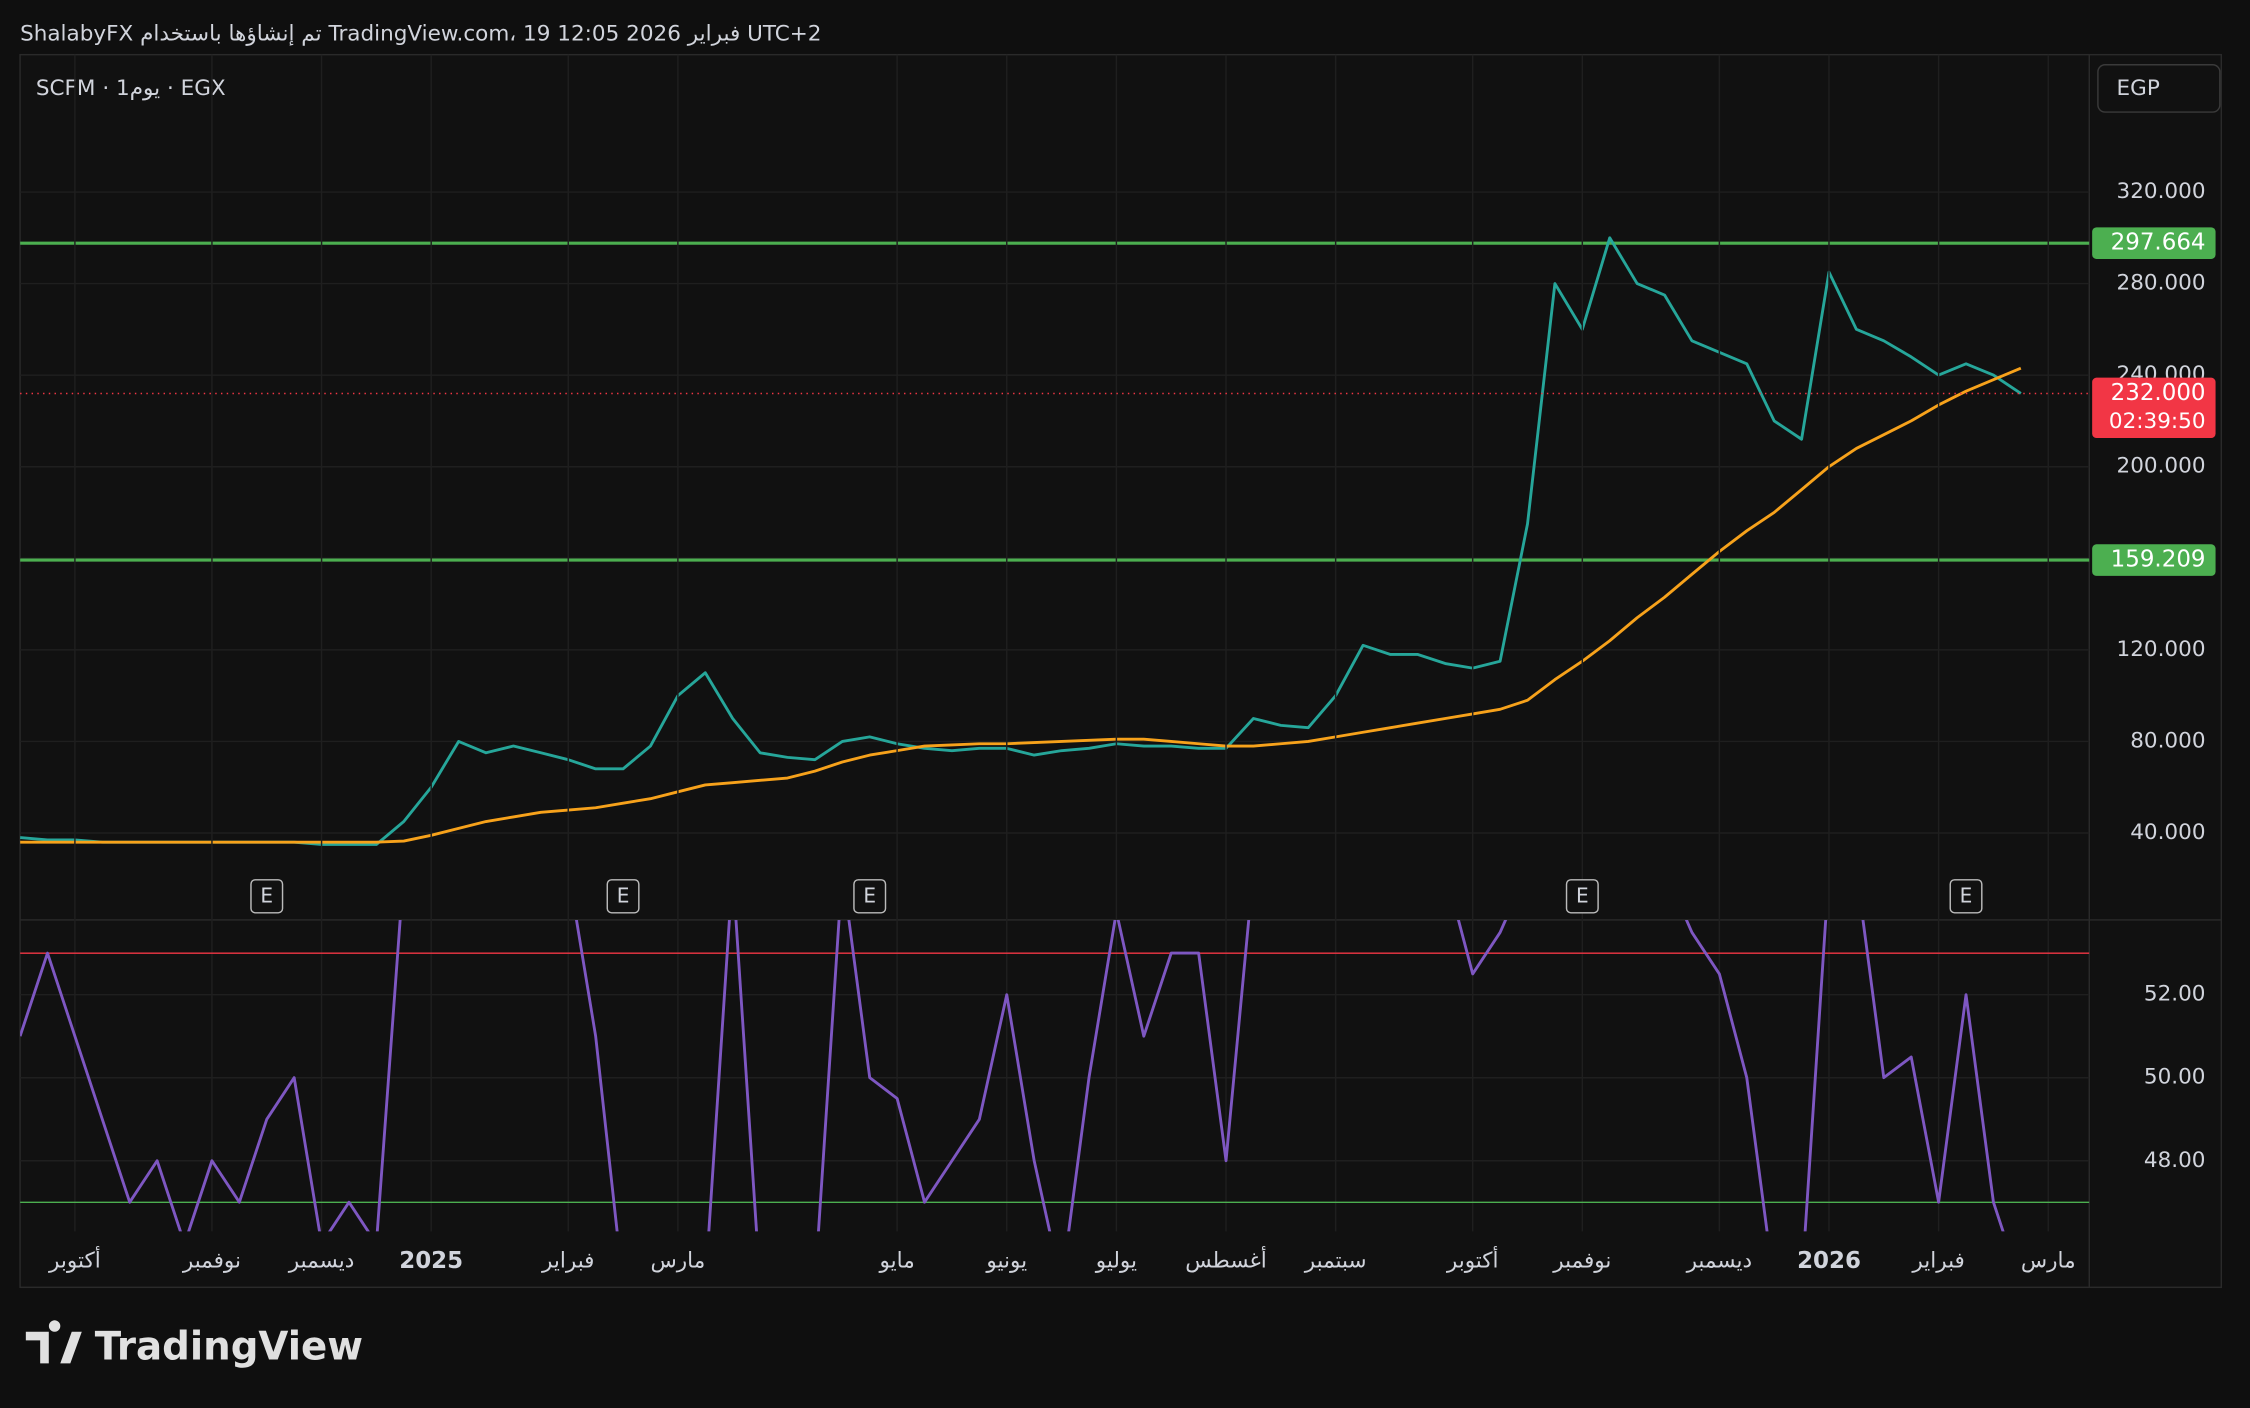  Describe the element at coordinates (2175, 1160) in the screenshot. I see `y-tick-label: 48.00` at that location.